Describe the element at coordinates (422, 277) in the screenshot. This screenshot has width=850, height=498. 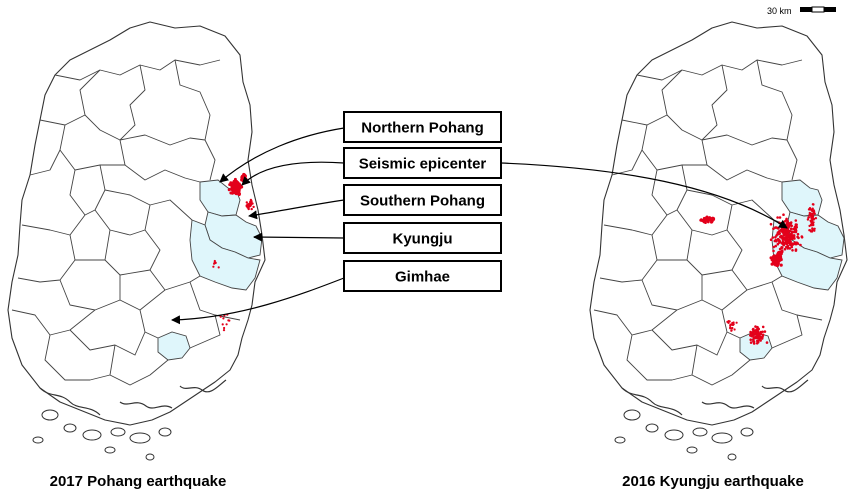
I see `svg-text: Gimhae` at that location.